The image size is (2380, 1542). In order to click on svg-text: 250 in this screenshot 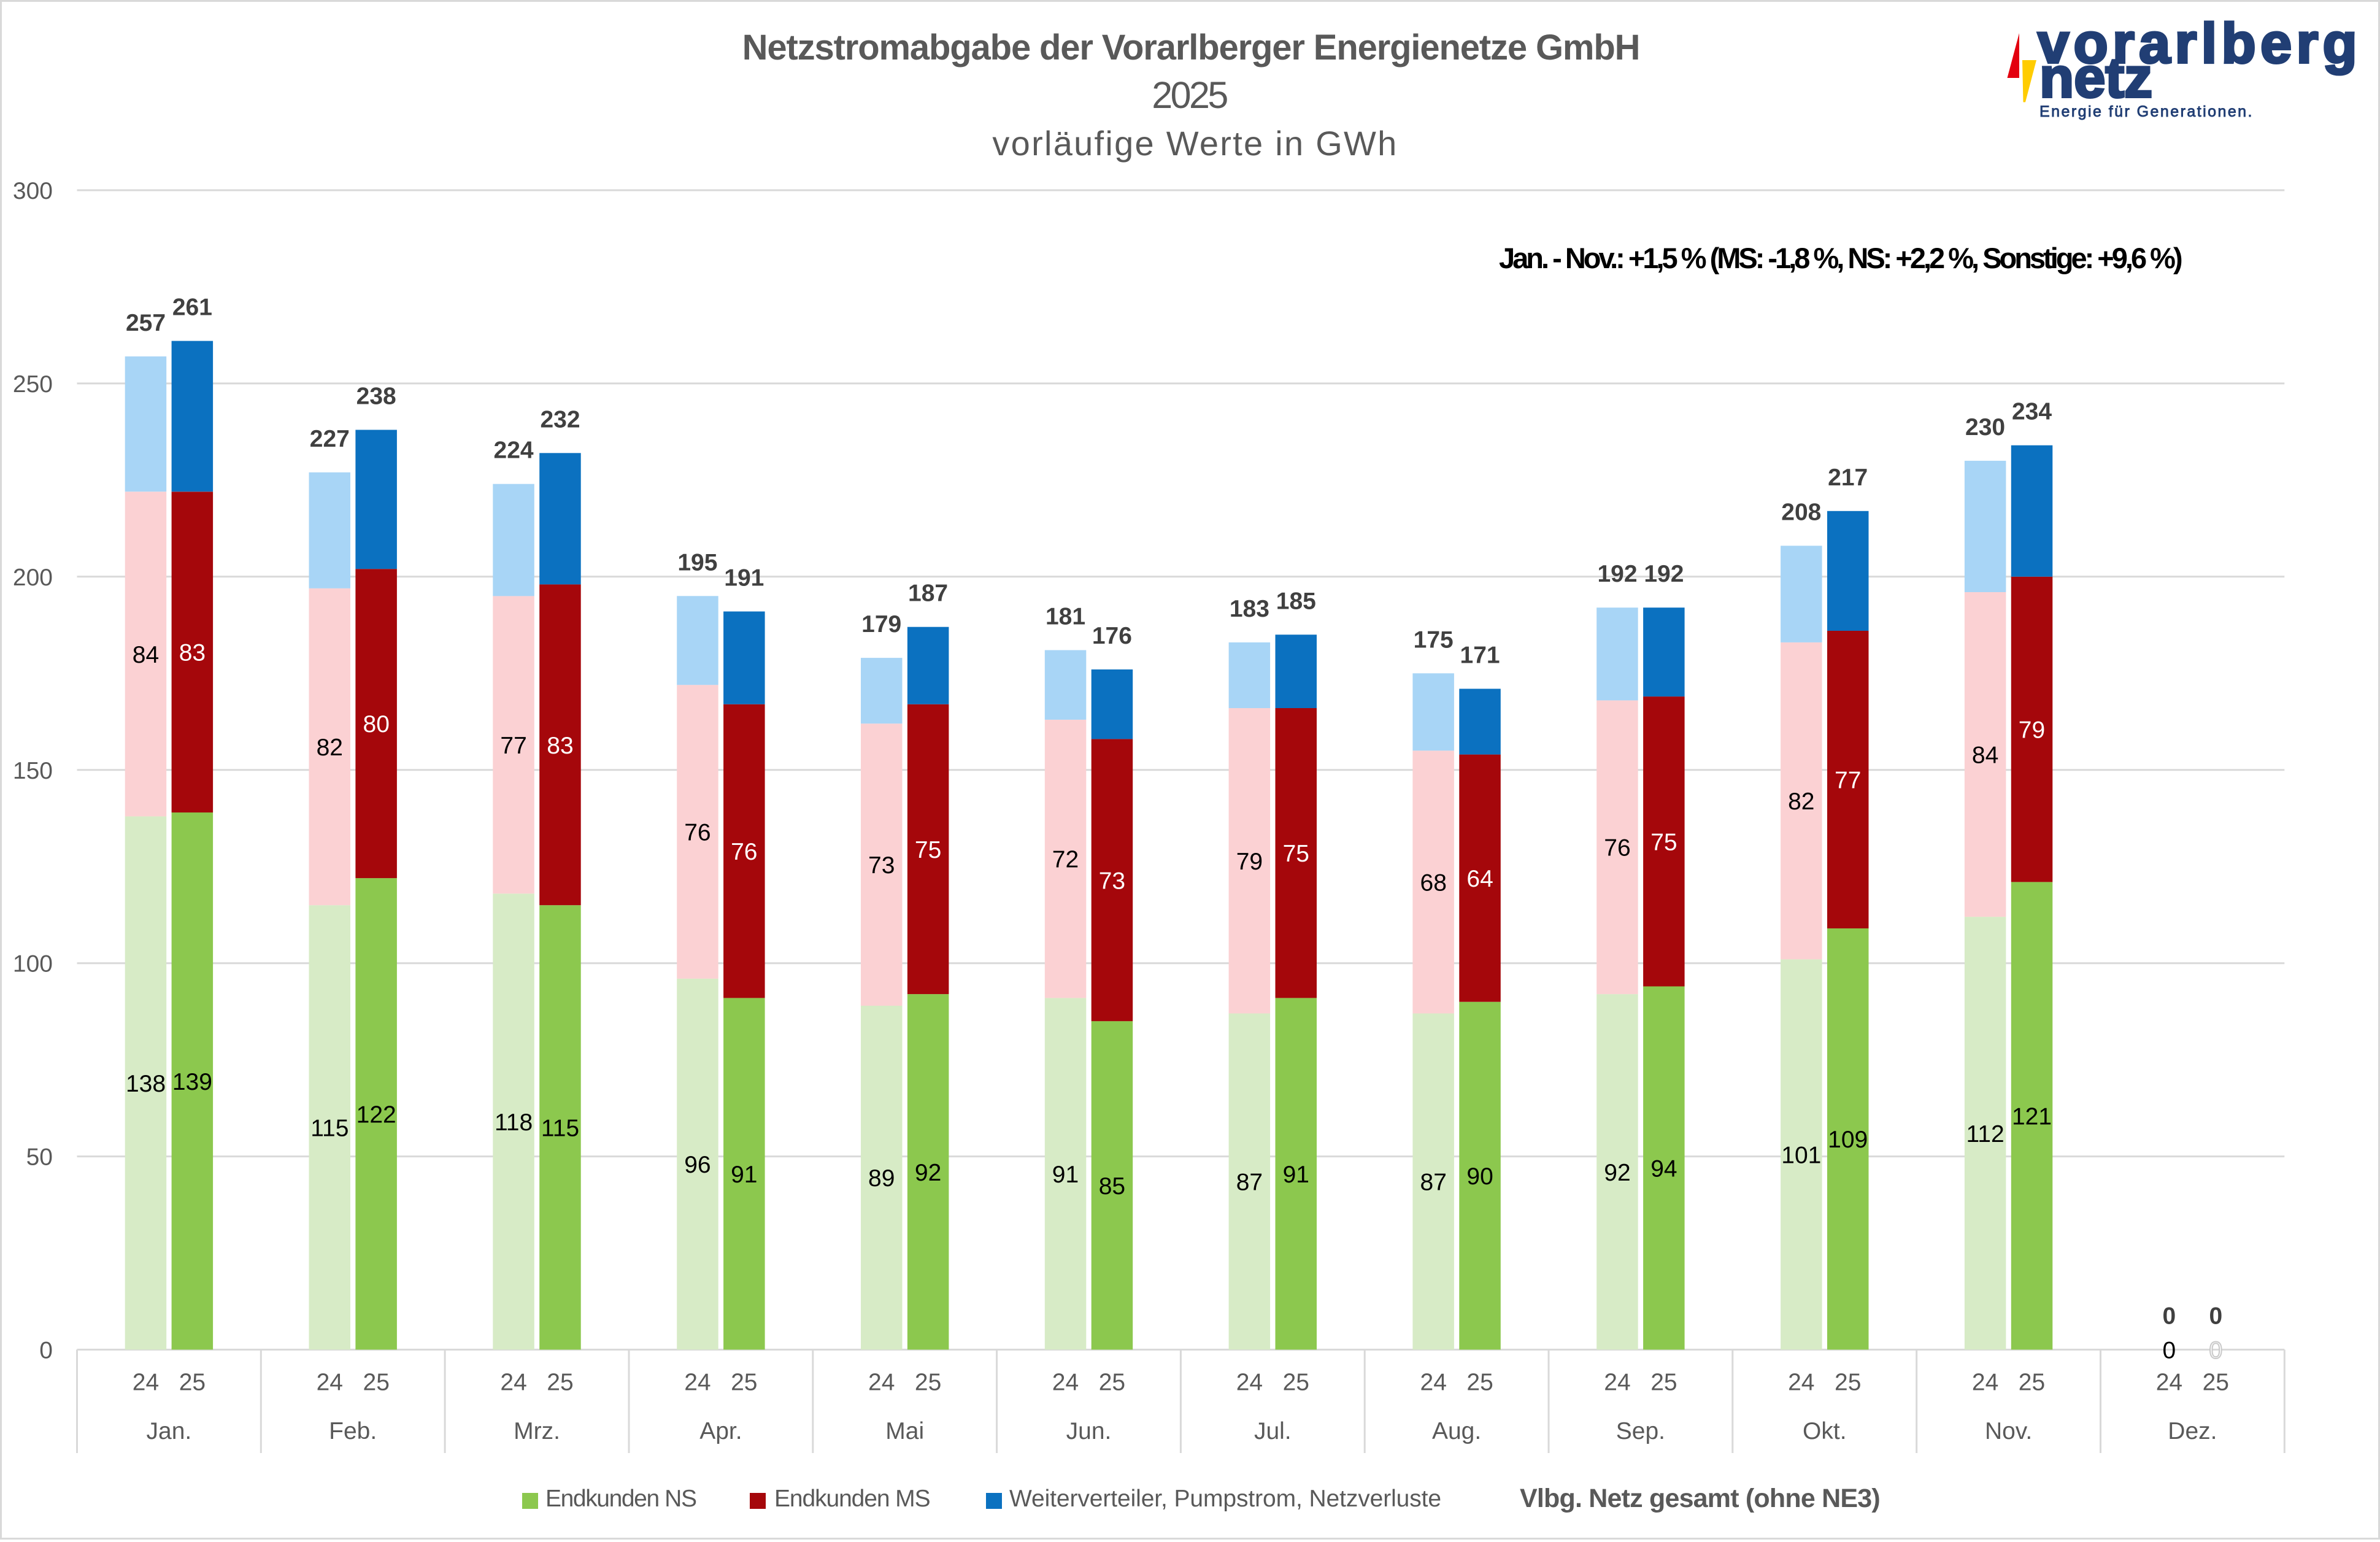, I will do `click(33, 384)`.